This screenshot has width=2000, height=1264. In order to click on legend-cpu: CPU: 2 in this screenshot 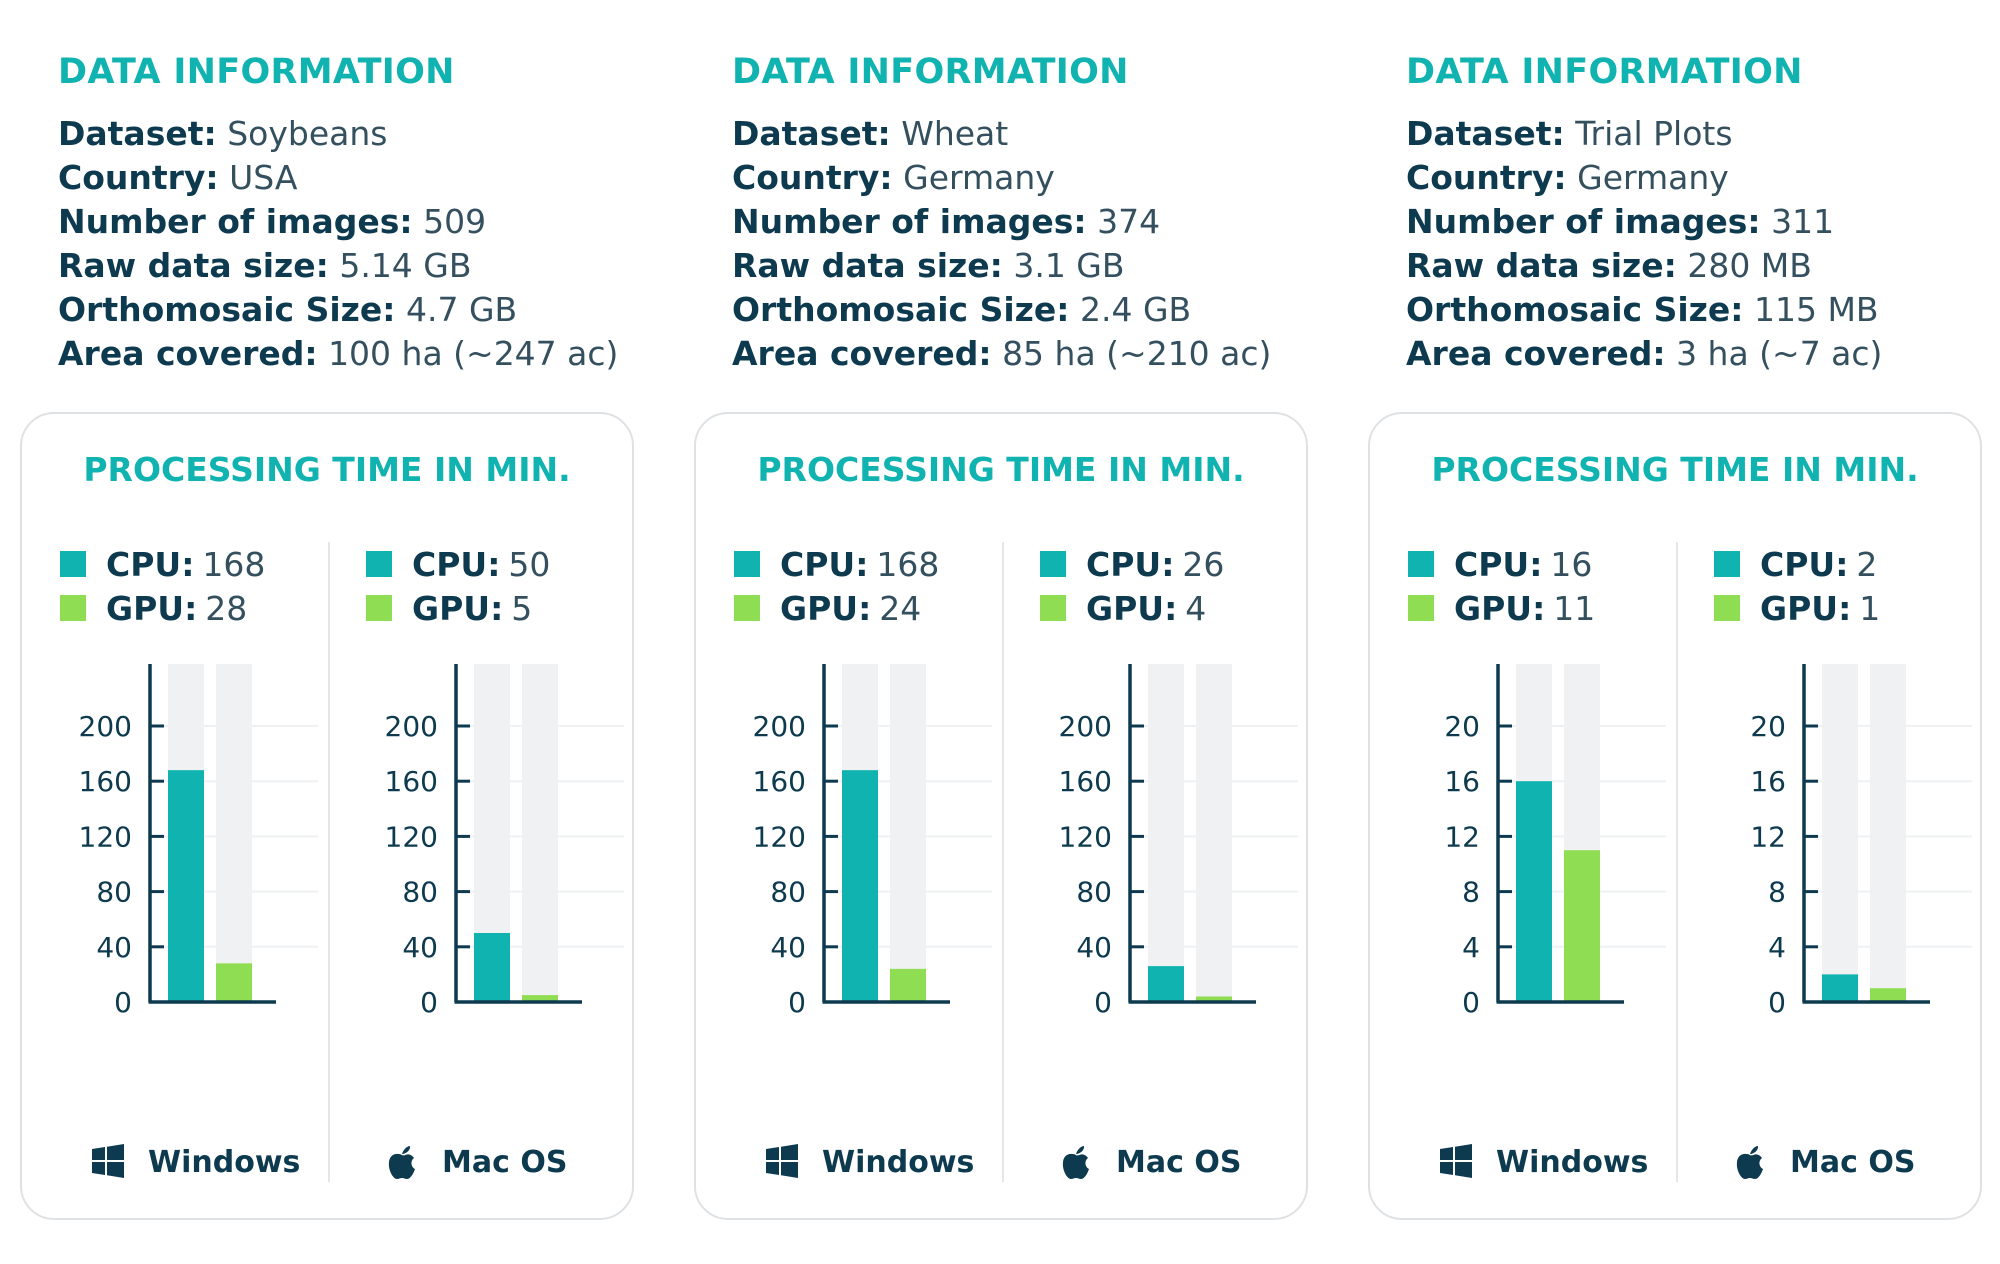, I will do `click(1795, 564)`.